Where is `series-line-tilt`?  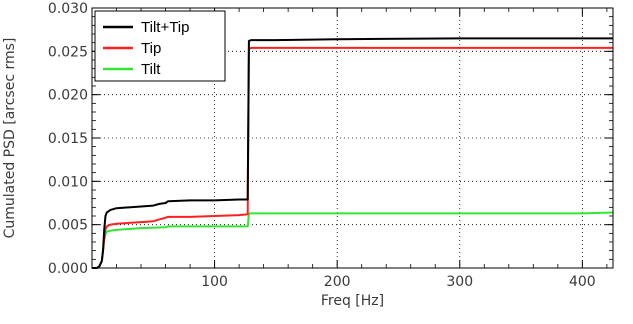 series-line-tilt is located at coordinates (353, 240).